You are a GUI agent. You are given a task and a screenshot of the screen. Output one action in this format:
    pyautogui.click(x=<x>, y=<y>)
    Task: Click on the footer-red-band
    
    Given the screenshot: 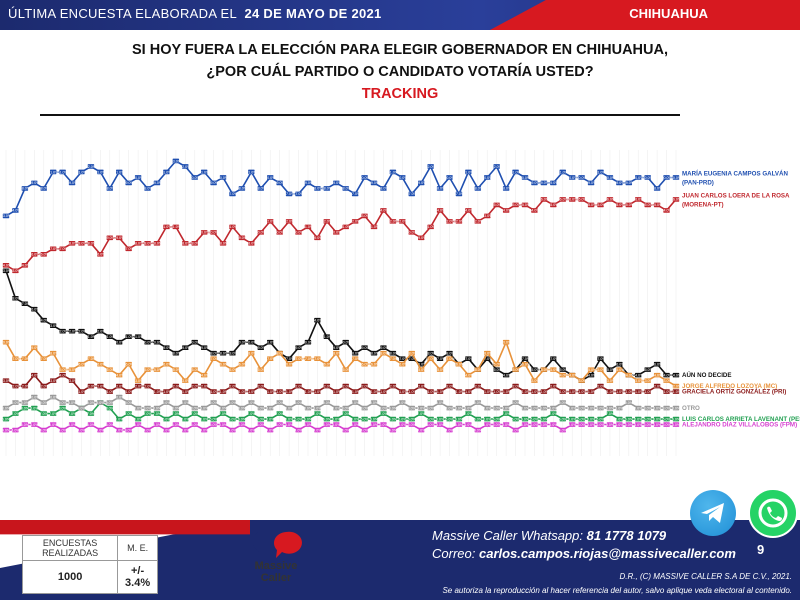 What is the action you would take?
    pyautogui.click(x=125, y=527)
    